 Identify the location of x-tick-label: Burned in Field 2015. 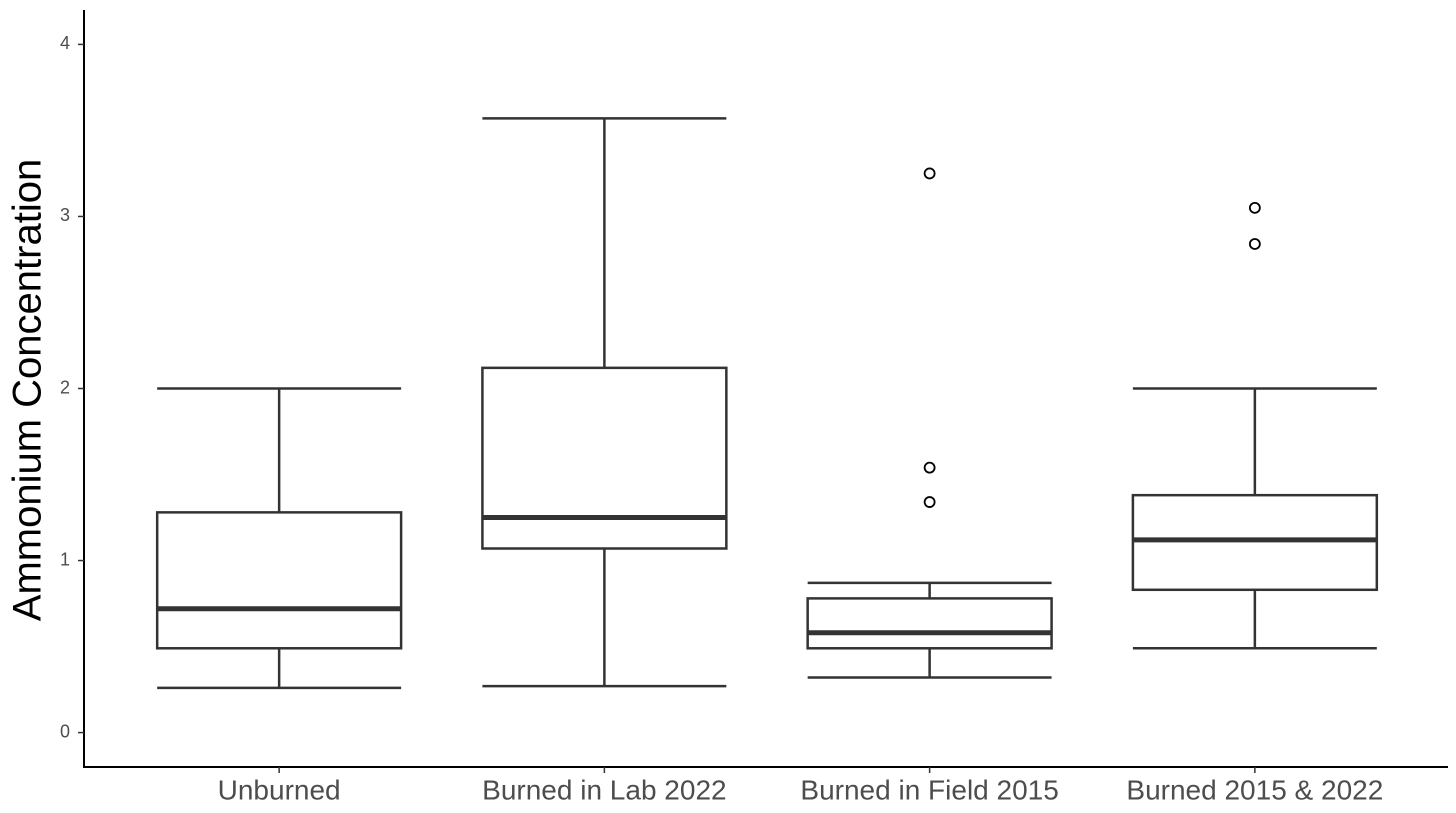
(929, 789).